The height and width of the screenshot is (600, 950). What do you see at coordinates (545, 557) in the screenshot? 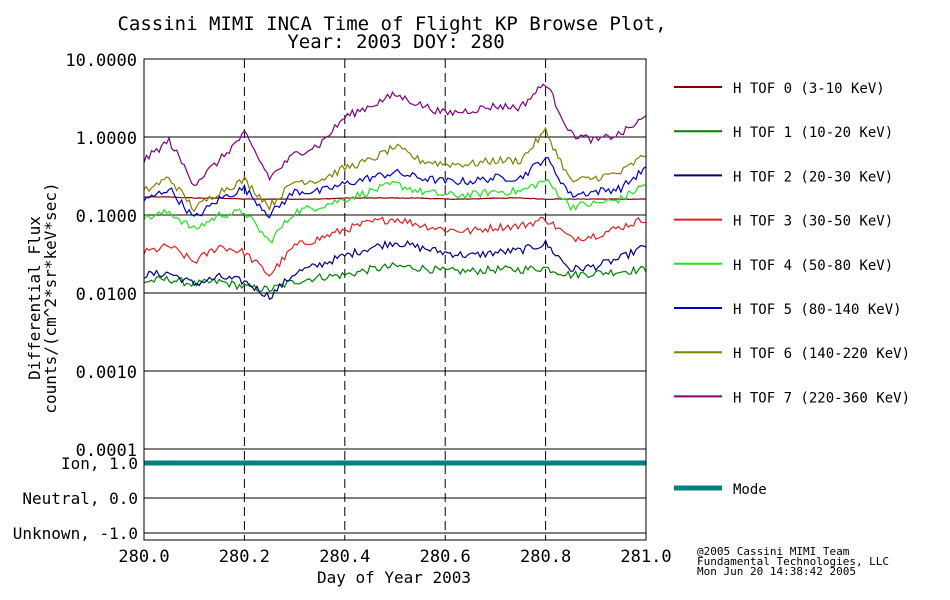
I see `x-tick-label: 280.8` at bounding box center [545, 557].